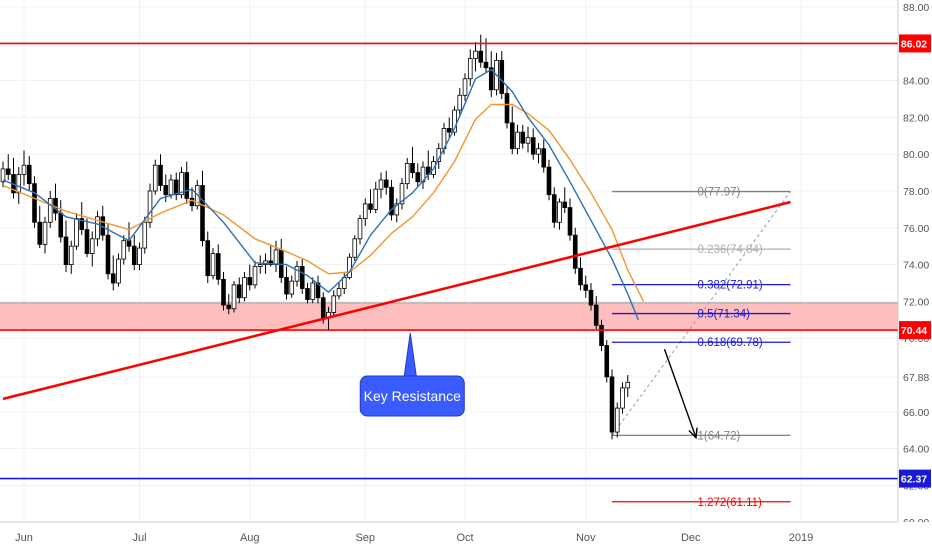 Image resolution: width=932 pixels, height=550 pixels. I want to click on price-tick-label: 64.00, so click(916, 450).